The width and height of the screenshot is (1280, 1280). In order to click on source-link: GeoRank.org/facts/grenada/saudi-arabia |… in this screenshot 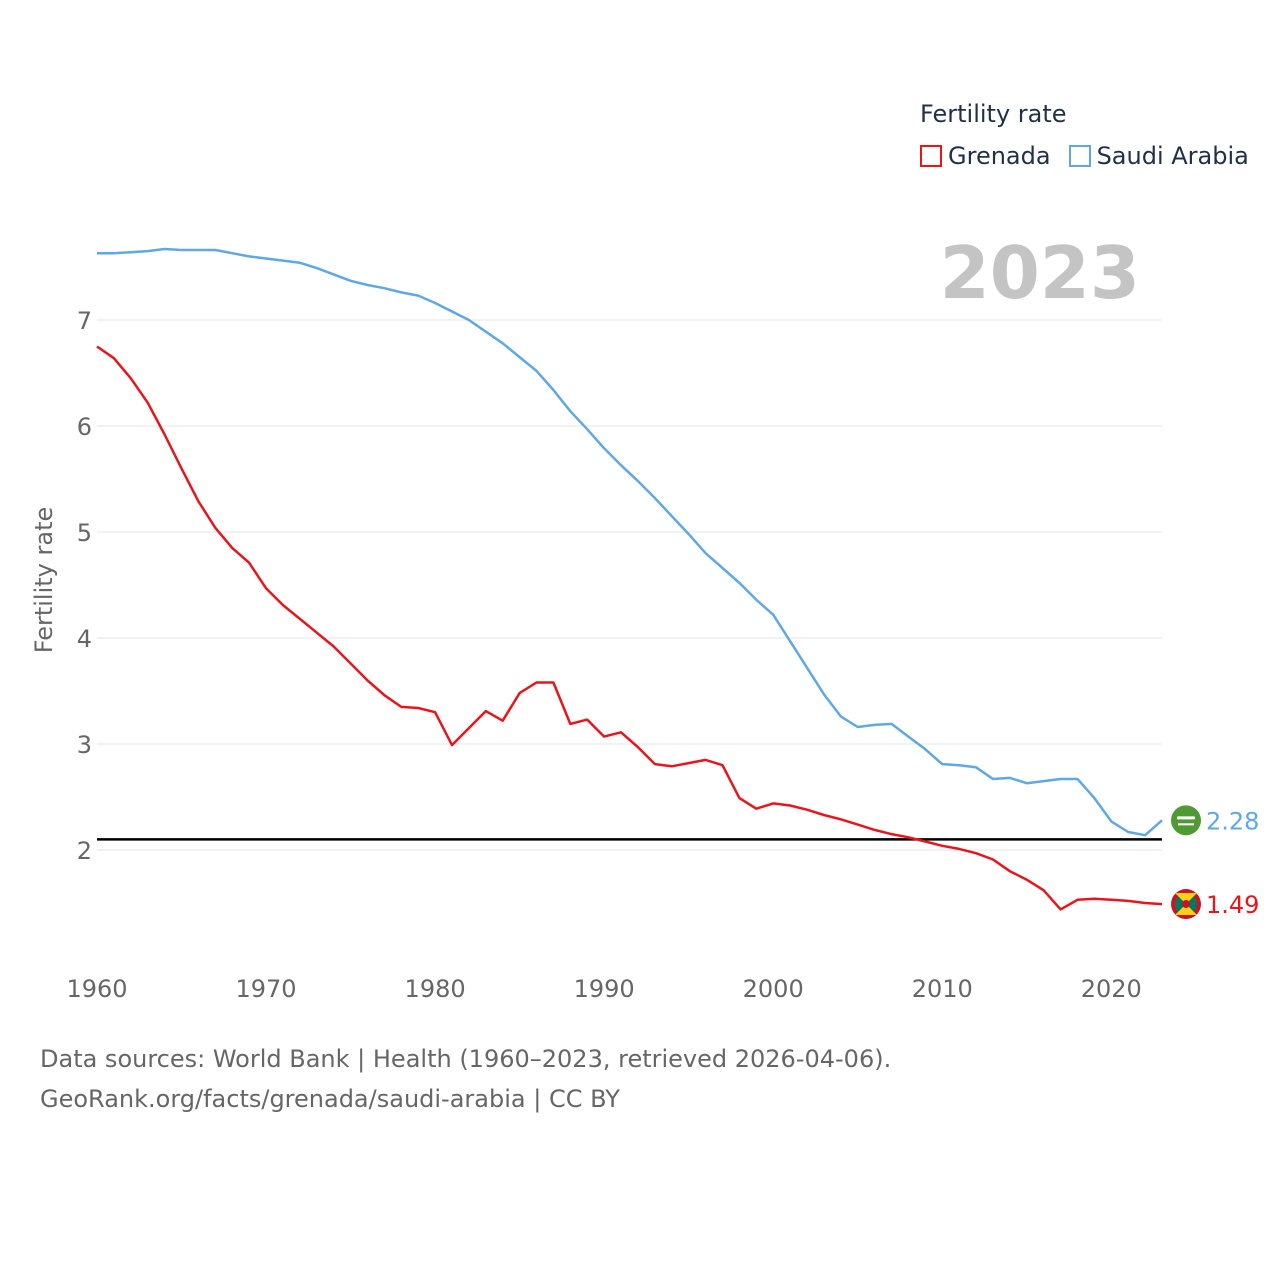, I will do `click(330, 1099)`.